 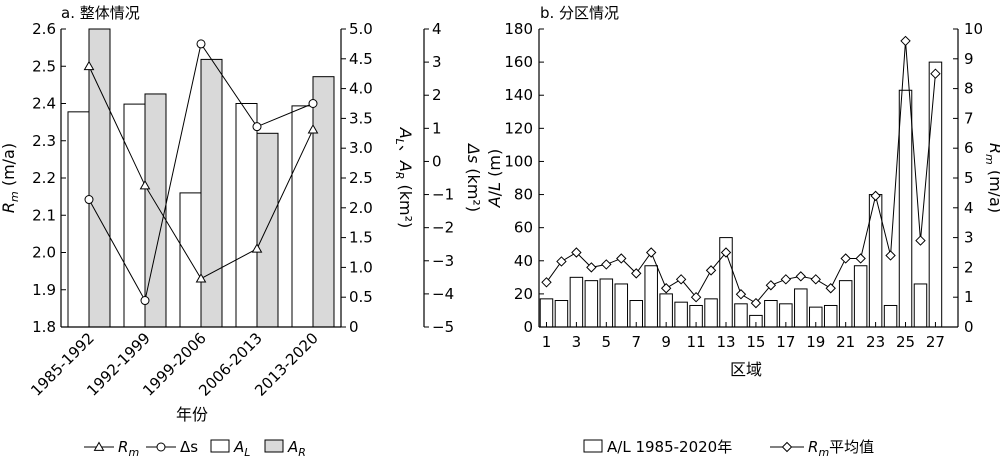 I want to click on ds-tick-label: 0, so click(x=437, y=161).